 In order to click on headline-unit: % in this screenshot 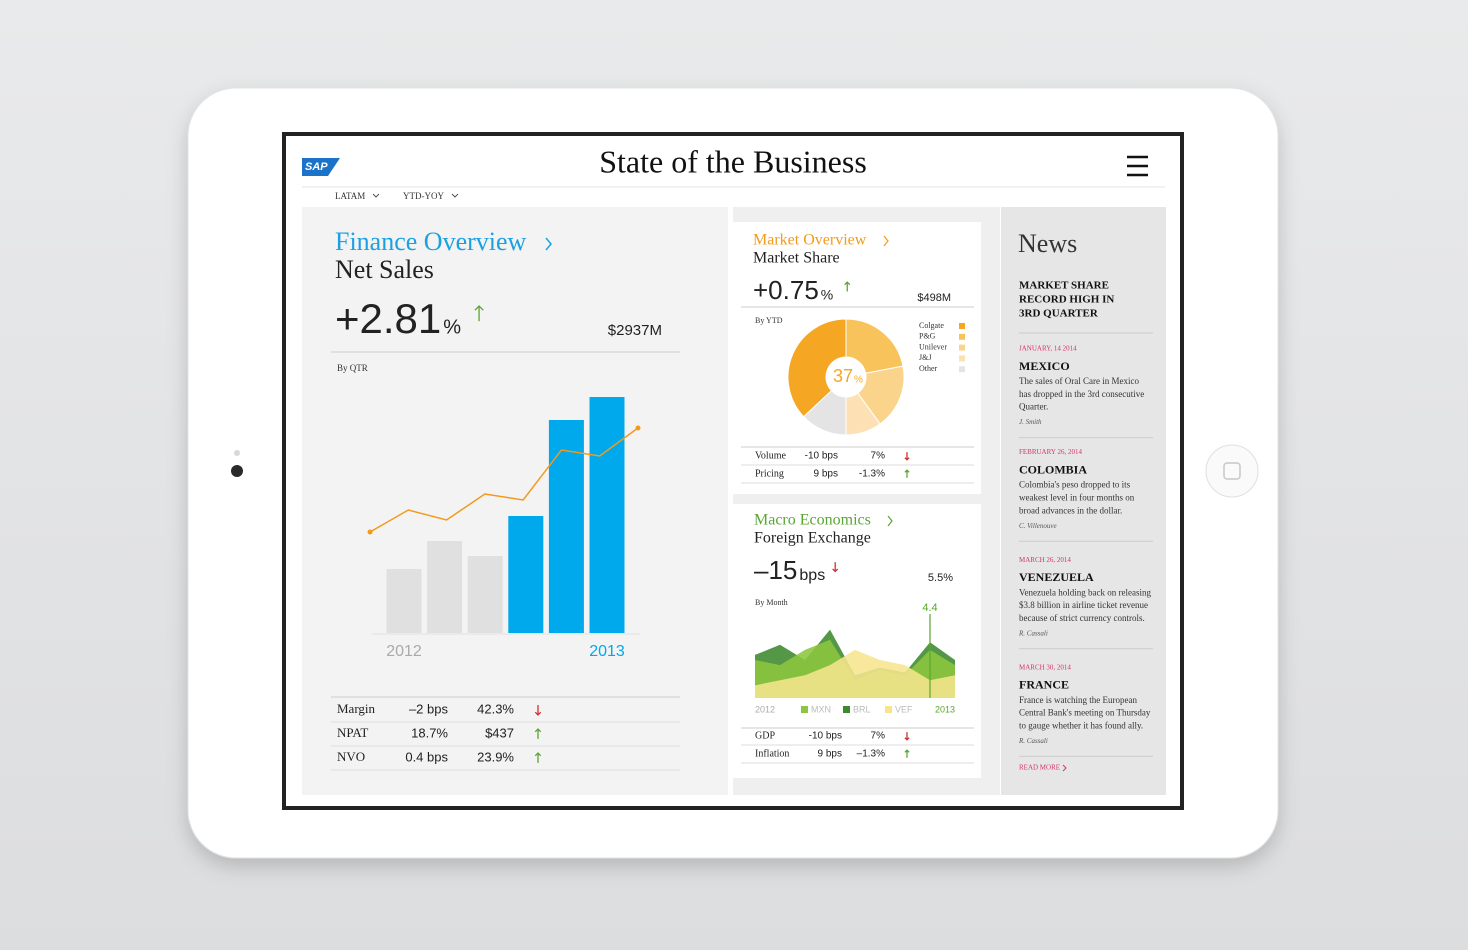, I will do `click(452, 328)`.